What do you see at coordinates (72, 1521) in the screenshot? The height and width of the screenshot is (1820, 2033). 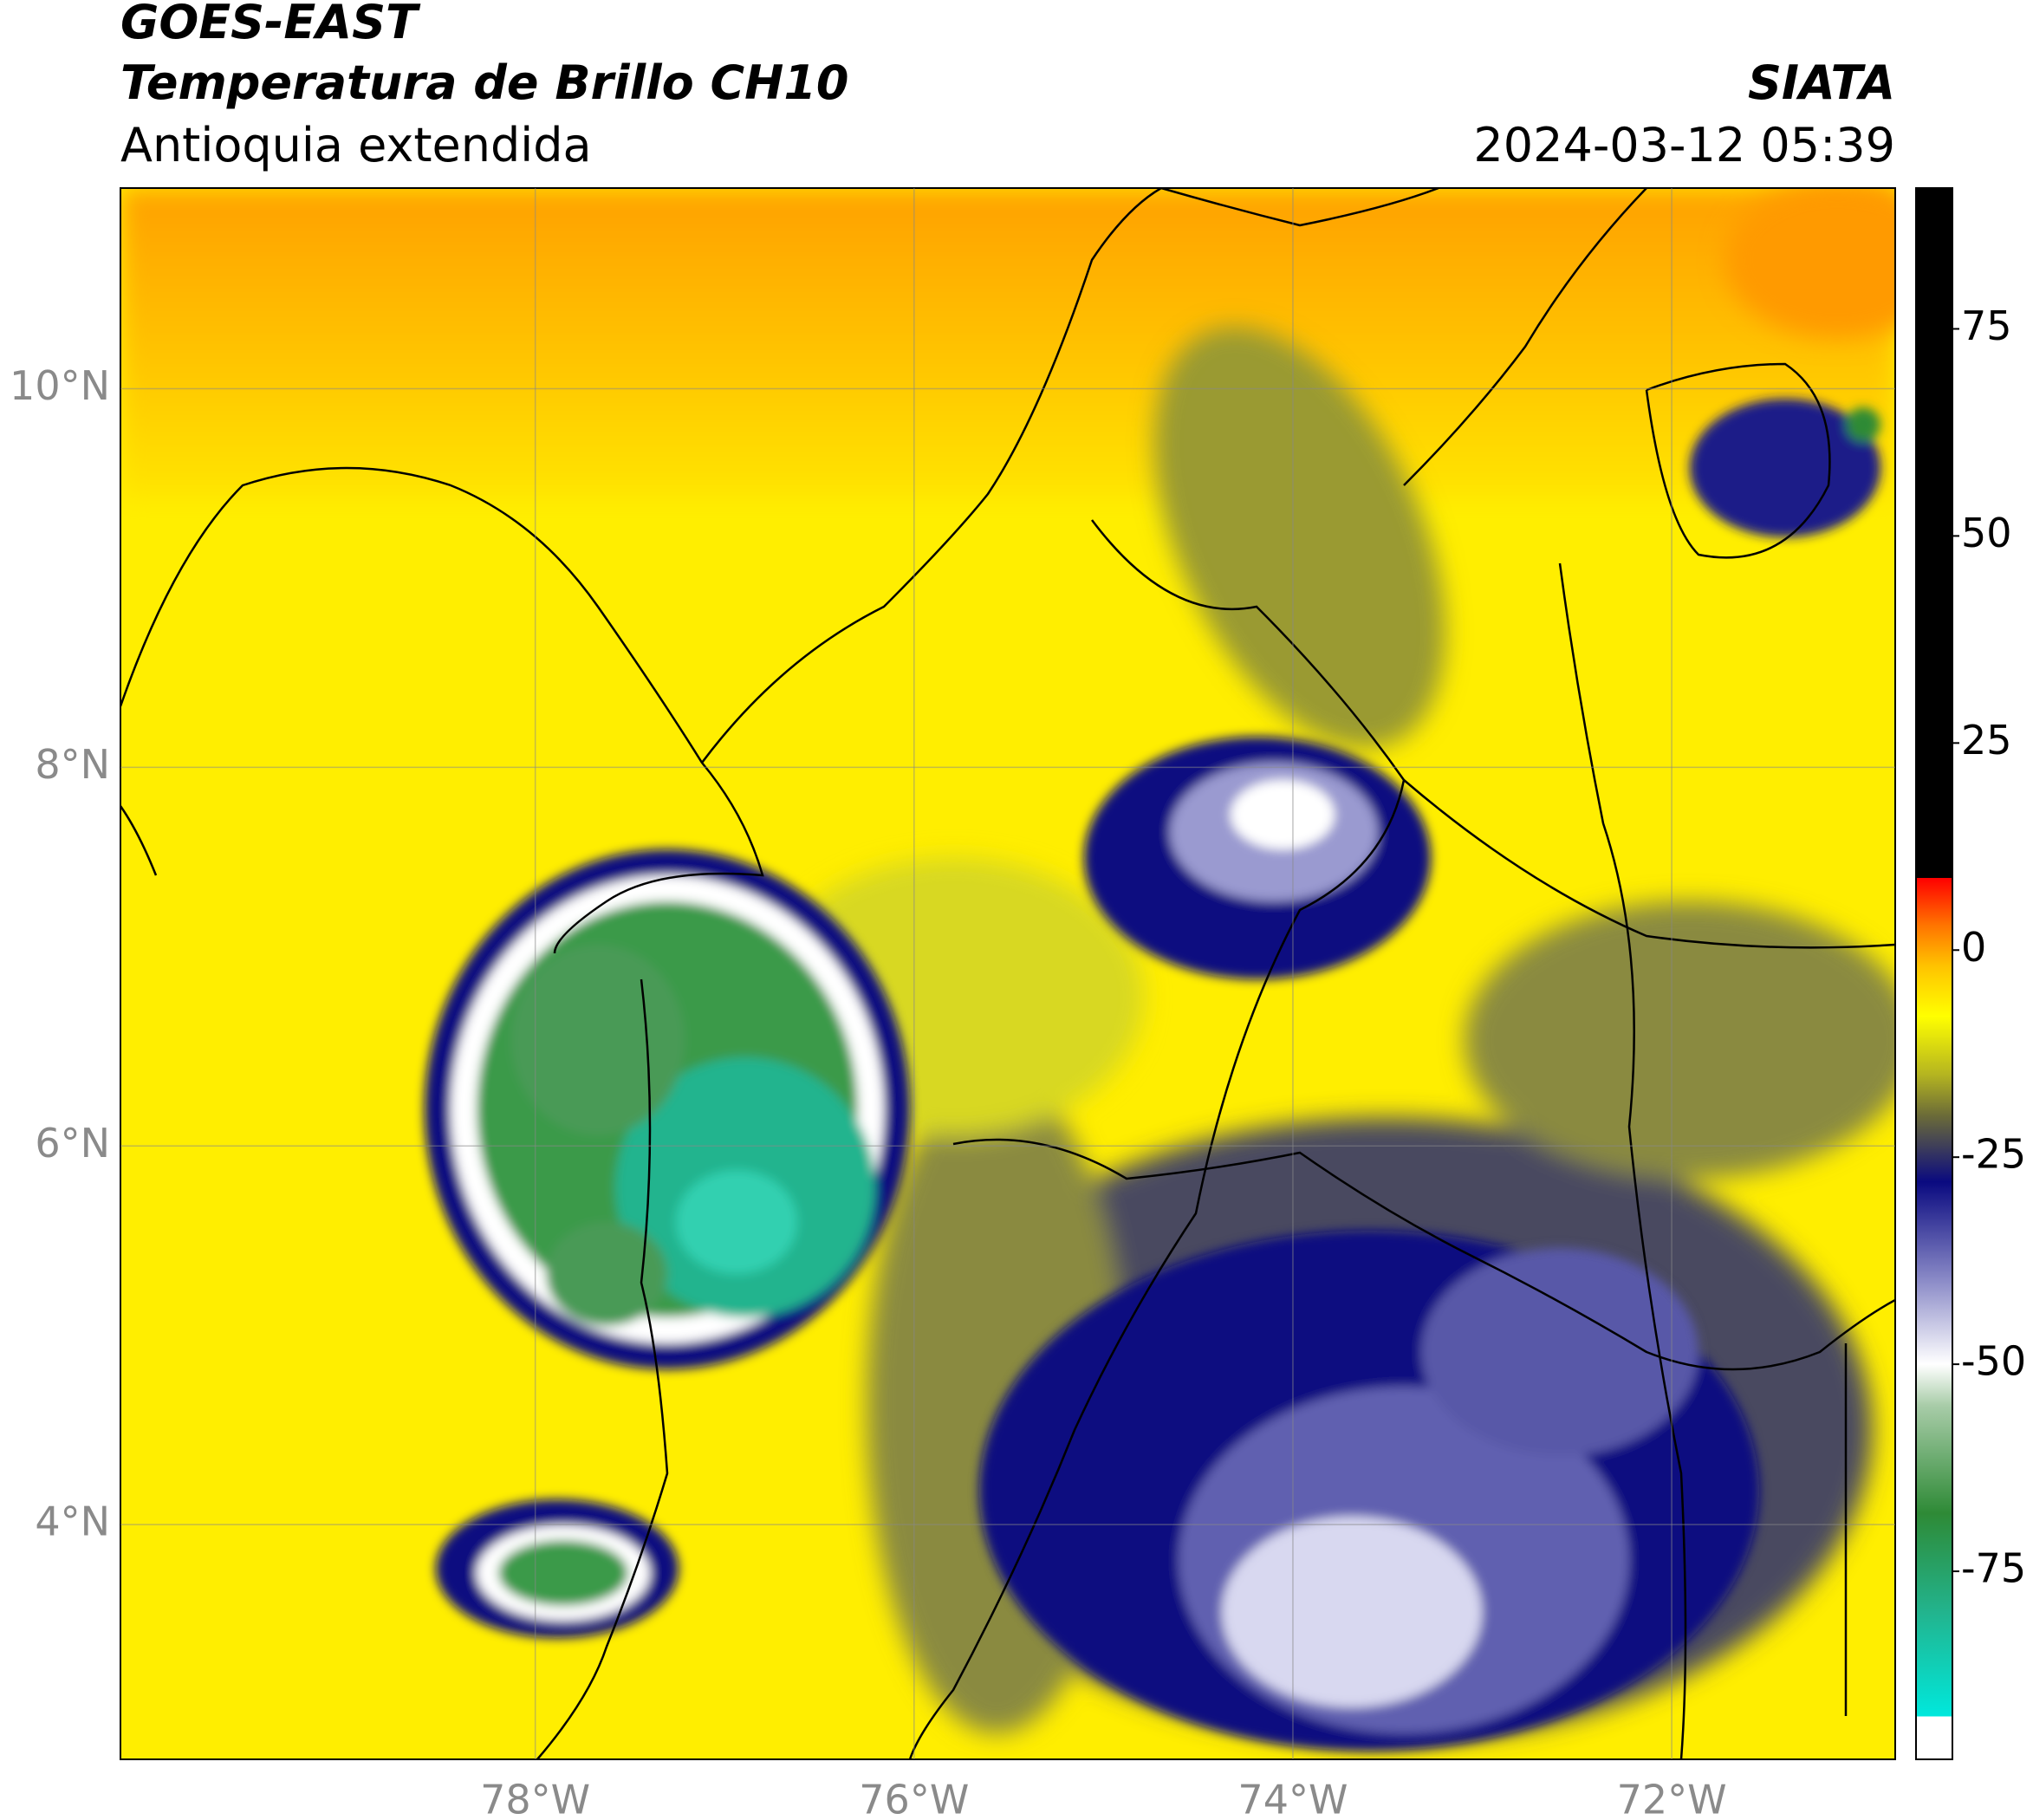 I see `y-tick-label: 4°N` at bounding box center [72, 1521].